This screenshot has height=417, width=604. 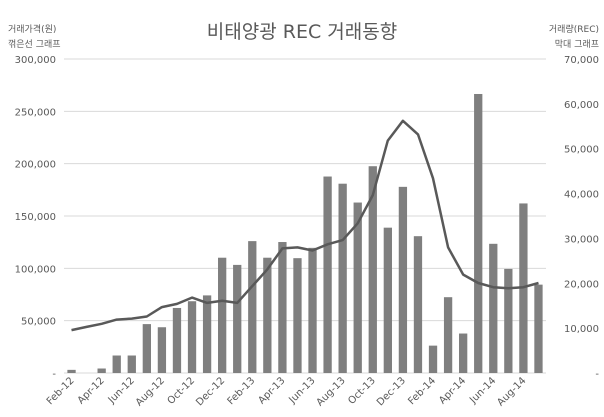 What do you see at coordinates (581, 195) in the screenshot?
I see `right-tick-label: 40,000` at bounding box center [581, 195].